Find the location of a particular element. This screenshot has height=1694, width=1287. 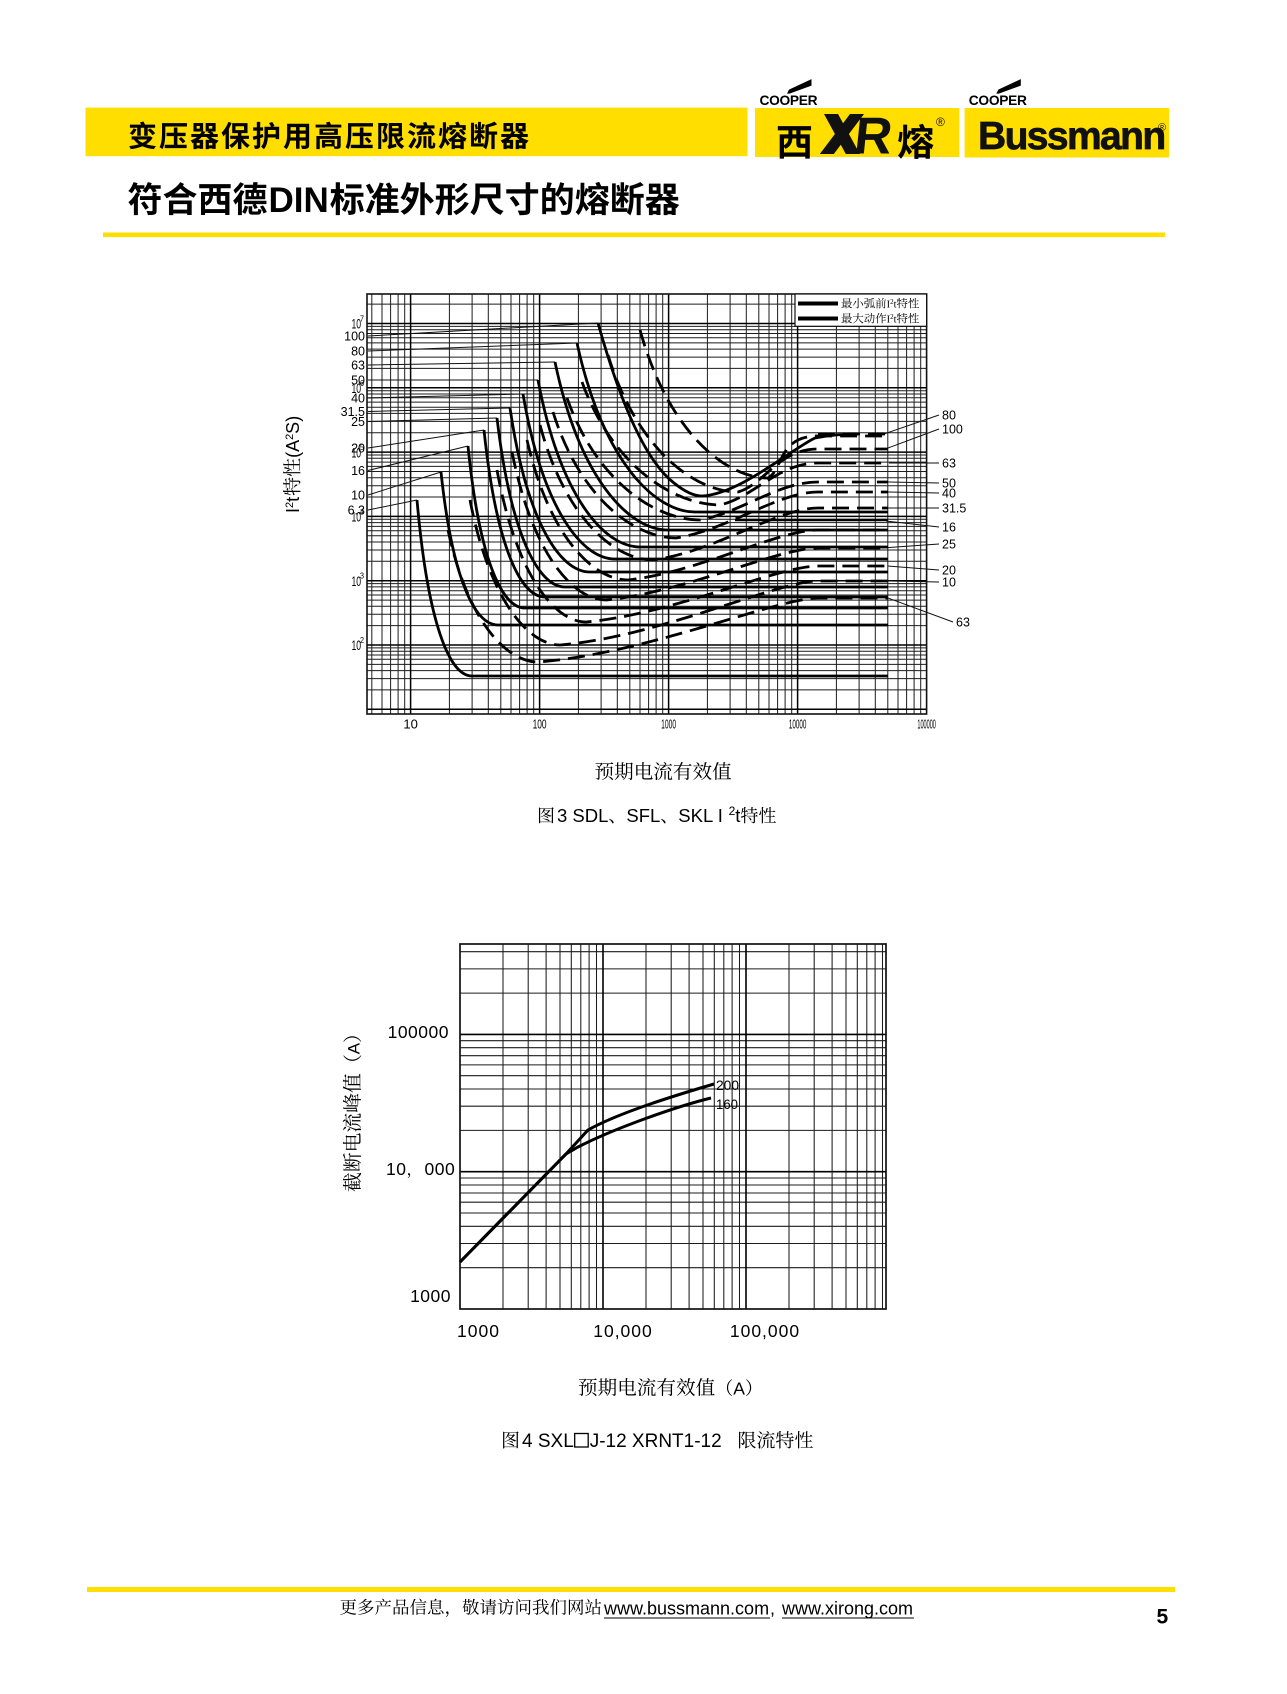

svg-text: 000 is located at coordinates (440, 1169).